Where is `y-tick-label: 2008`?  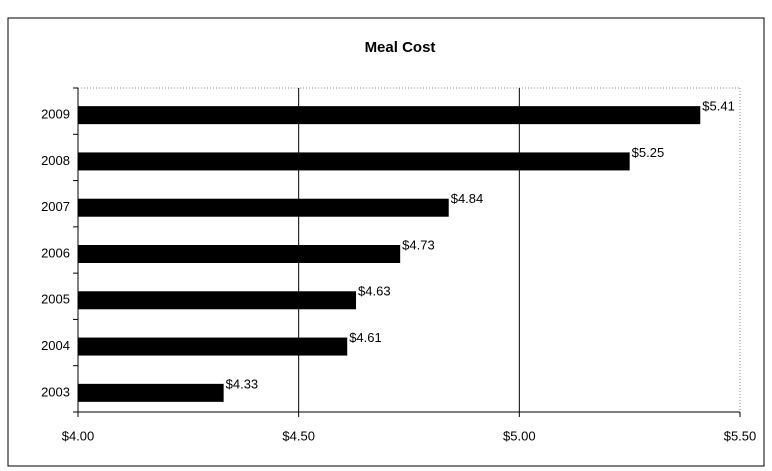 y-tick-label: 2008 is located at coordinates (55, 160).